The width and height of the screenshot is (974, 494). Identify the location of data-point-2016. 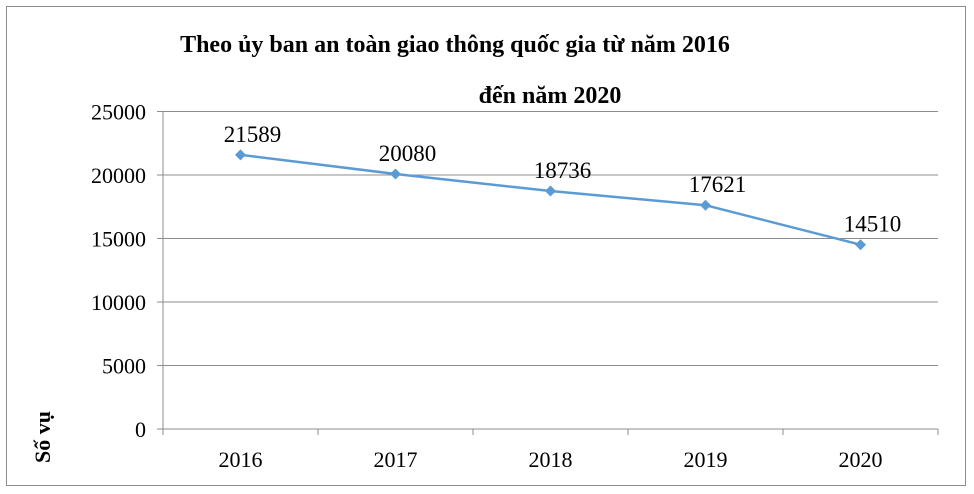
(240, 155).